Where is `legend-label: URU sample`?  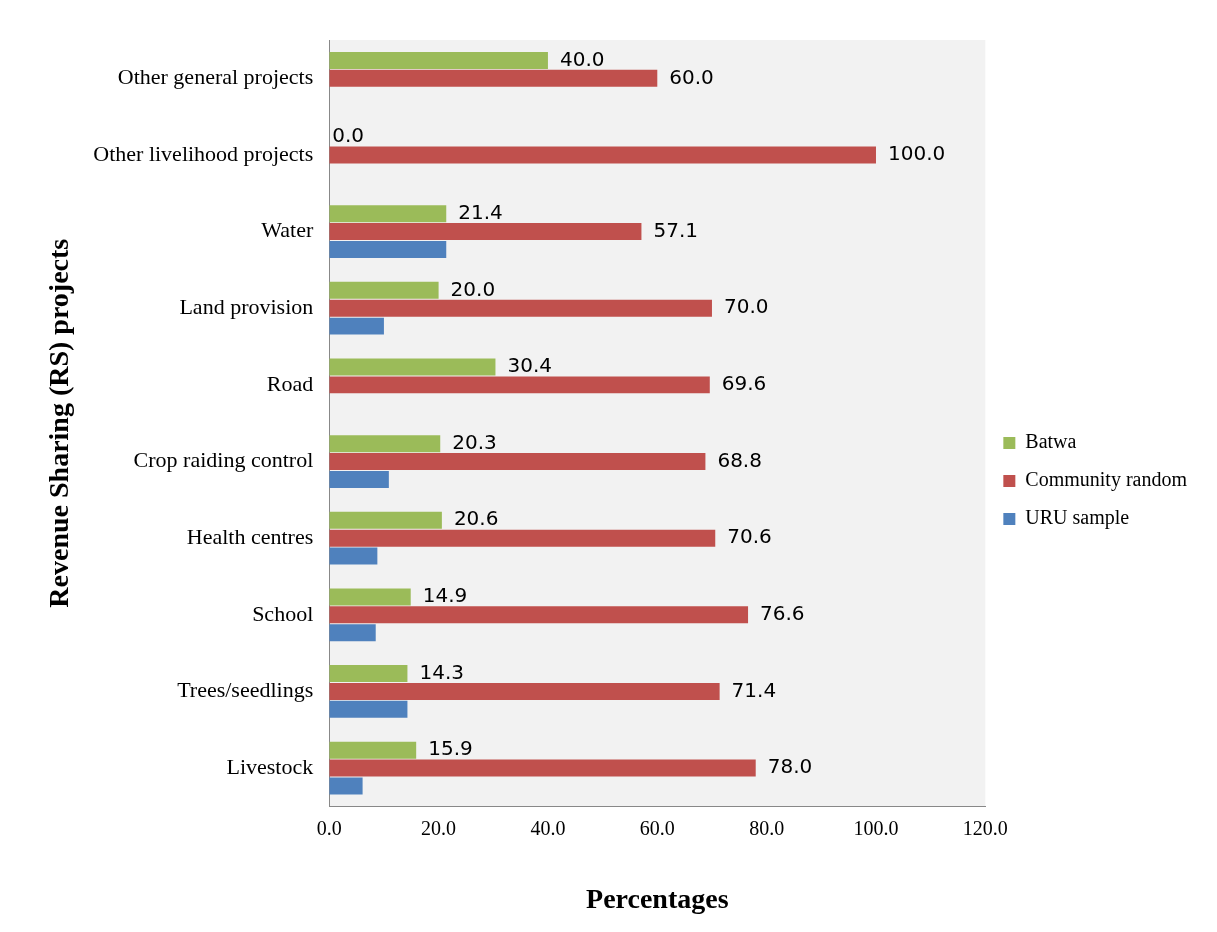 legend-label: URU sample is located at coordinates (1077, 518).